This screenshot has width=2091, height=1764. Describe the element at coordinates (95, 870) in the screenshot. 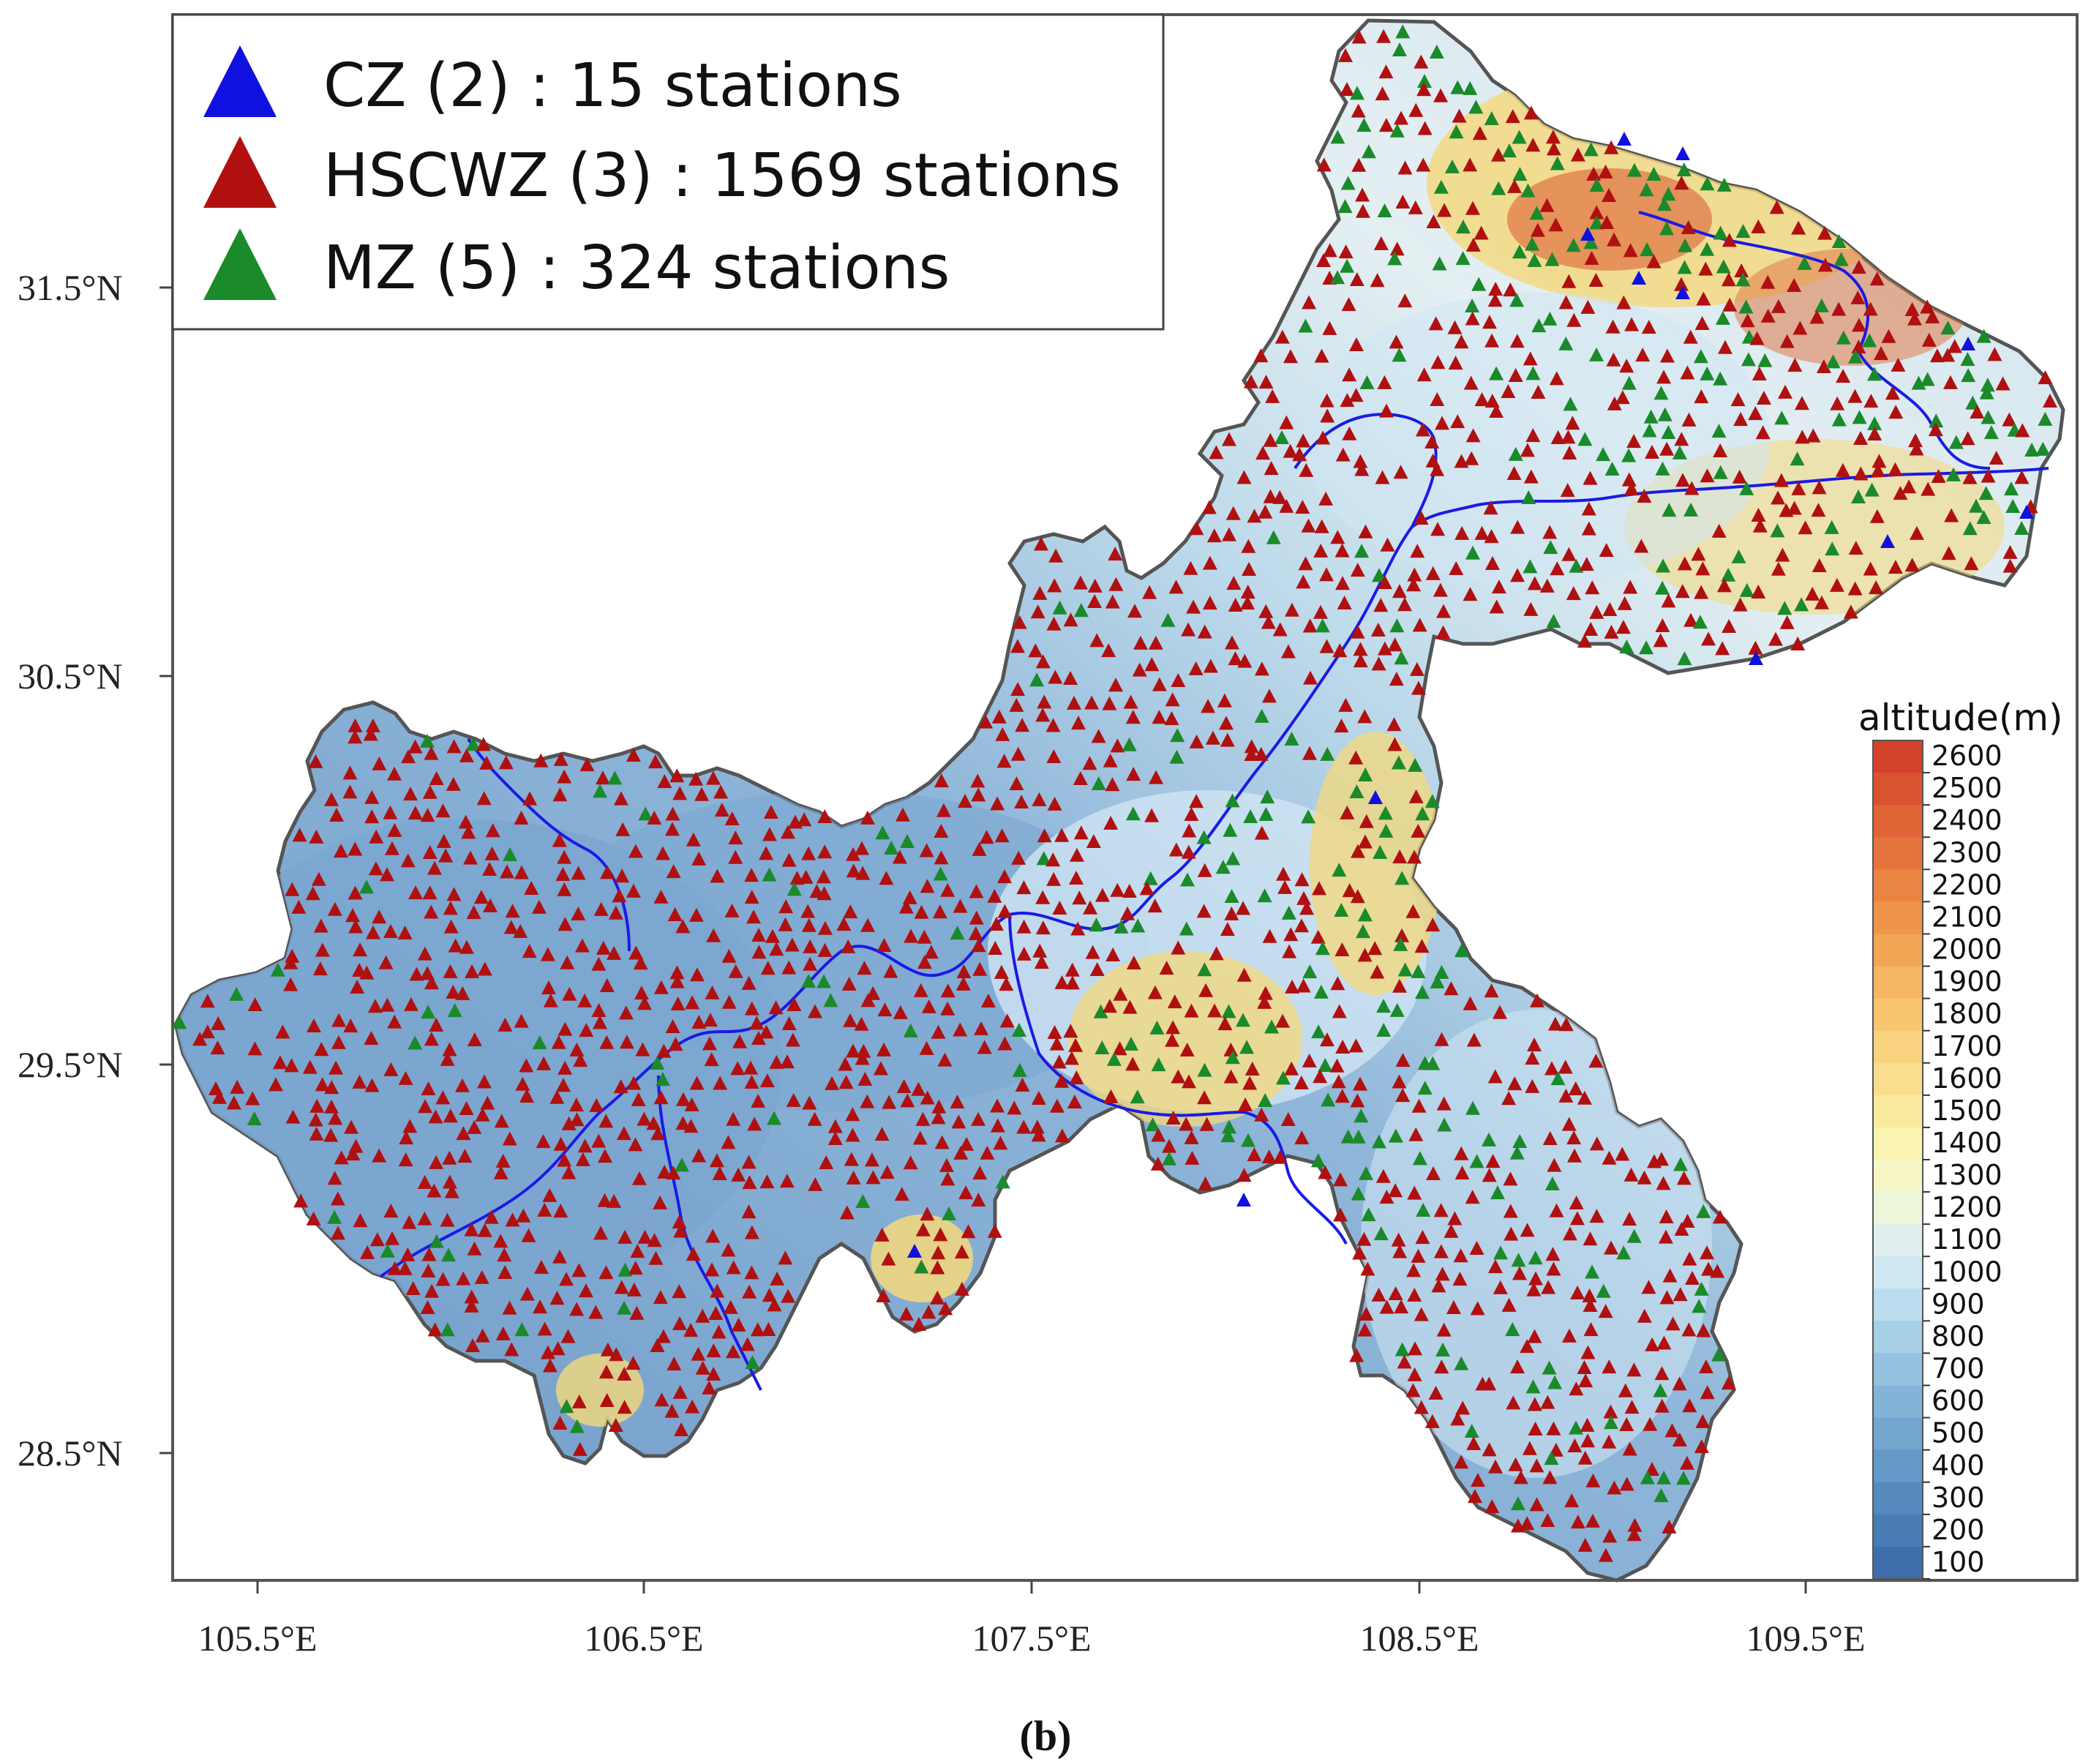

I see `latitude-axis: 31.5°N 30.5°N 29.5°N 28.5°N` at that location.